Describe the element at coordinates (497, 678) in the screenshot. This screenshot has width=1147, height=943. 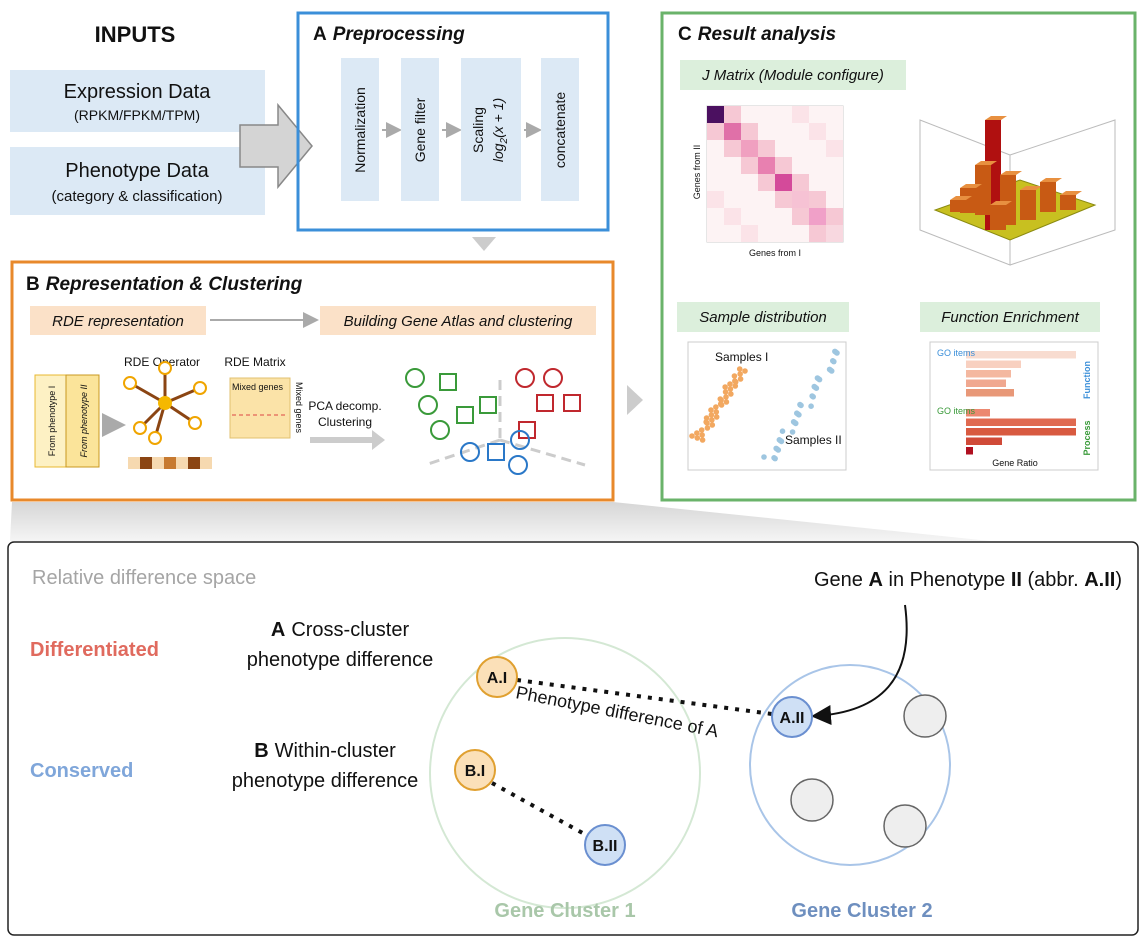
I see `node-label: A.I` at that location.